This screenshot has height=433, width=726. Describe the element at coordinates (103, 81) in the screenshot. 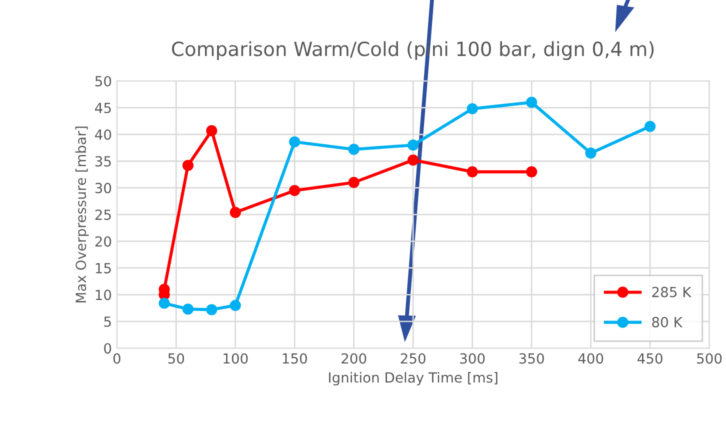

I see `y-tick-label: 50` at that location.